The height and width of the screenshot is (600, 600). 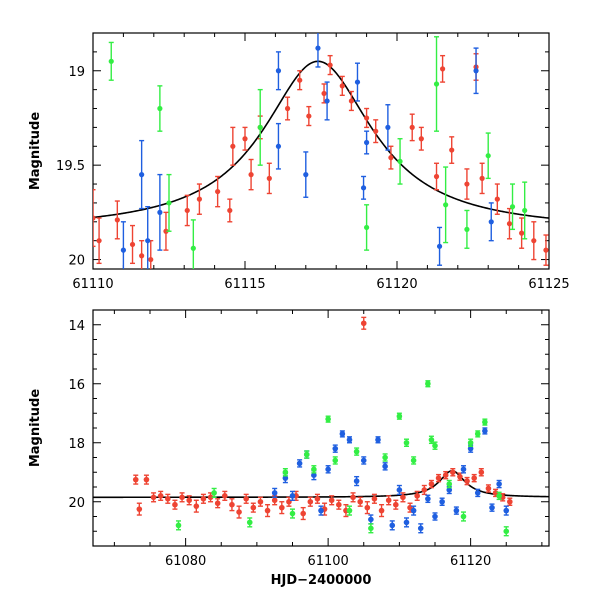 What do you see at coordinates (327, 561) in the screenshot?
I see `bottom-xtick-label: 61100` at bounding box center [327, 561].